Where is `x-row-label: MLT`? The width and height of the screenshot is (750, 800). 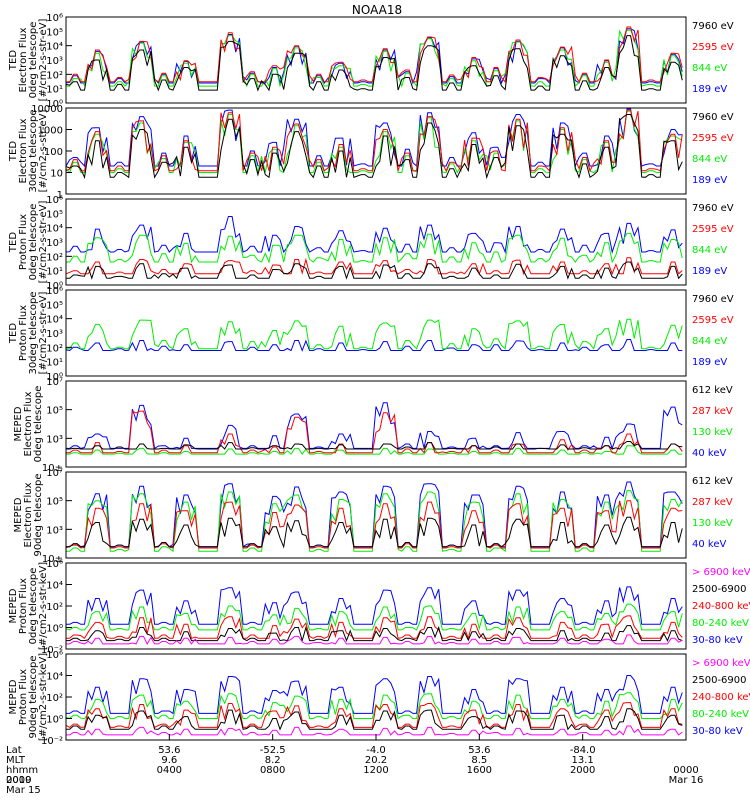
x-row-label: MLT is located at coordinates (16, 760).